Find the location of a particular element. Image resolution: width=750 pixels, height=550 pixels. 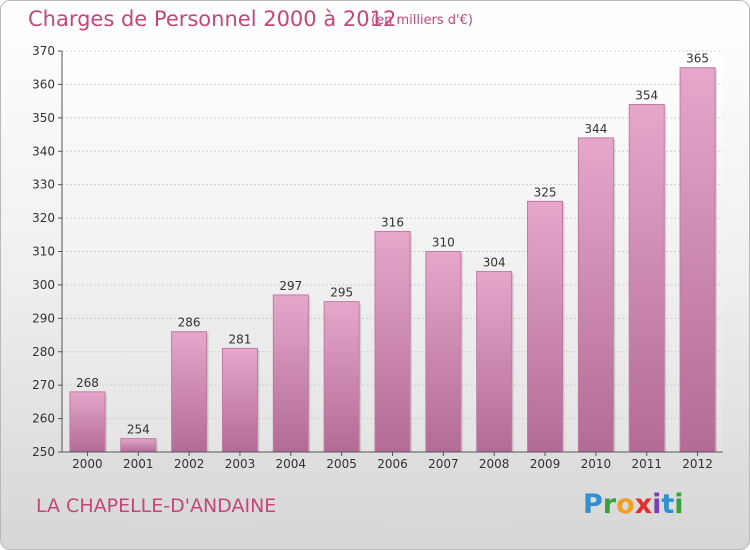

data-label: 286 is located at coordinates (189, 323).